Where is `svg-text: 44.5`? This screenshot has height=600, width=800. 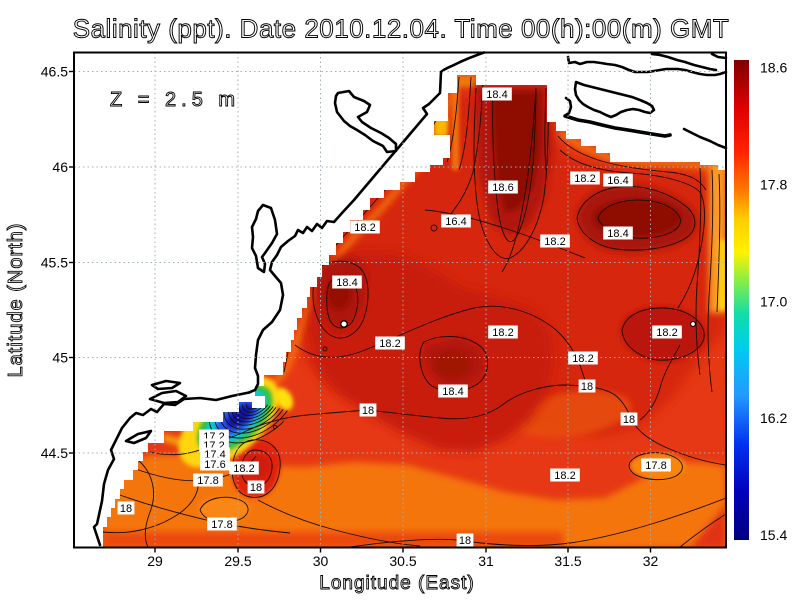 svg-text: 44.5 is located at coordinates (54, 453).